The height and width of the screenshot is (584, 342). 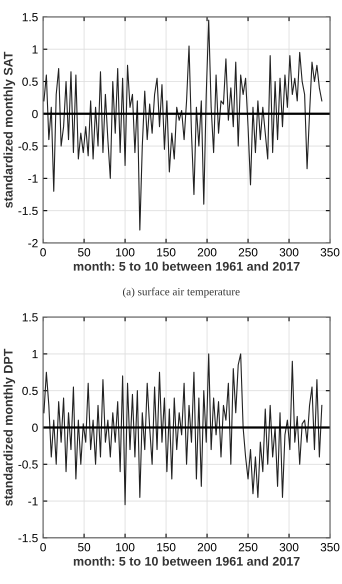 I want to click on y-axis-title: standardized monthly SAT, so click(x=9, y=130).